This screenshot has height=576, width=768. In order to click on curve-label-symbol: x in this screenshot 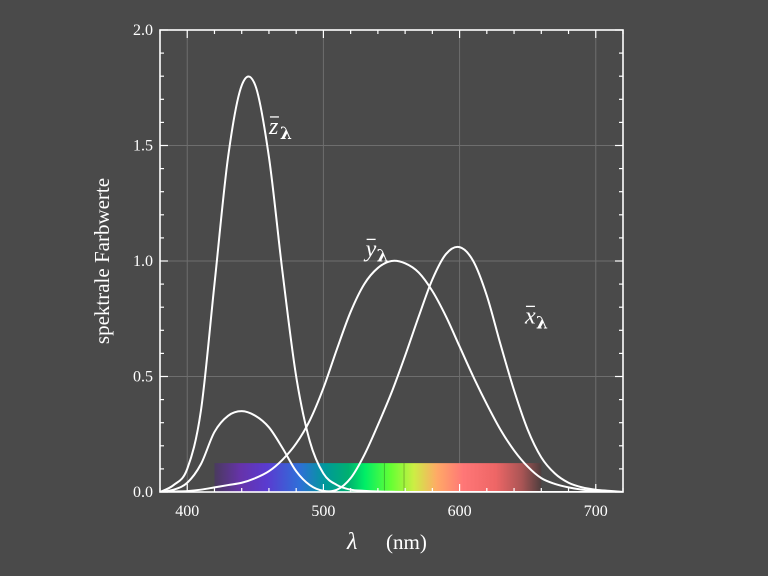, I will do `click(530, 316)`.